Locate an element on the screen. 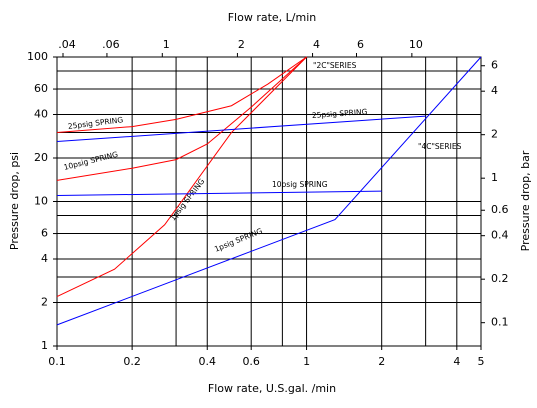 This screenshot has width=537, height=408. left-axis-title: Pressure drop, psi is located at coordinates (14, 201).